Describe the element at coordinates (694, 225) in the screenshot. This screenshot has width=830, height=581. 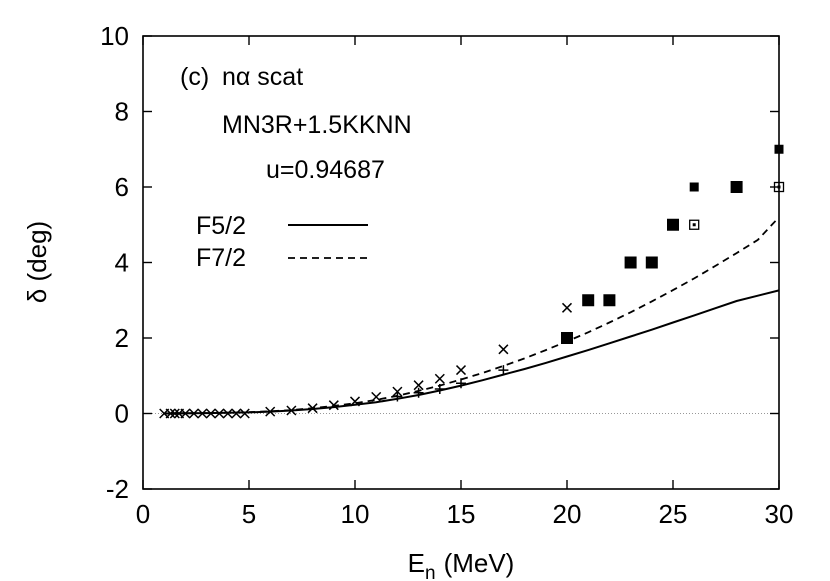
I see `data-point-open-square-dot` at that location.